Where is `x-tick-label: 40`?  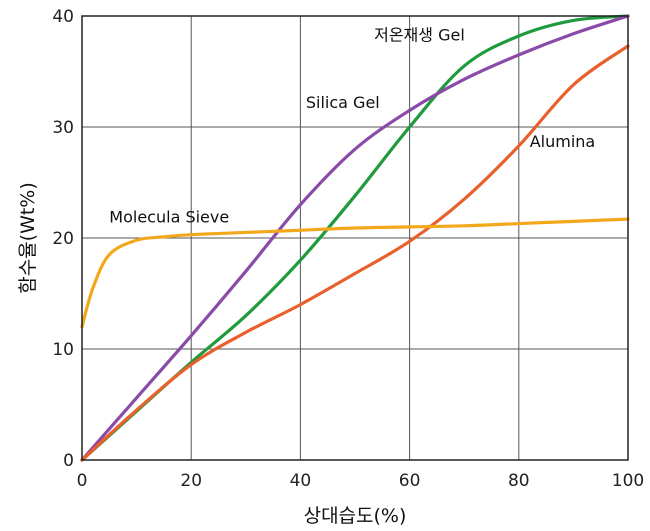
x-tick-label: 40 is located at coordinates (301, 481).